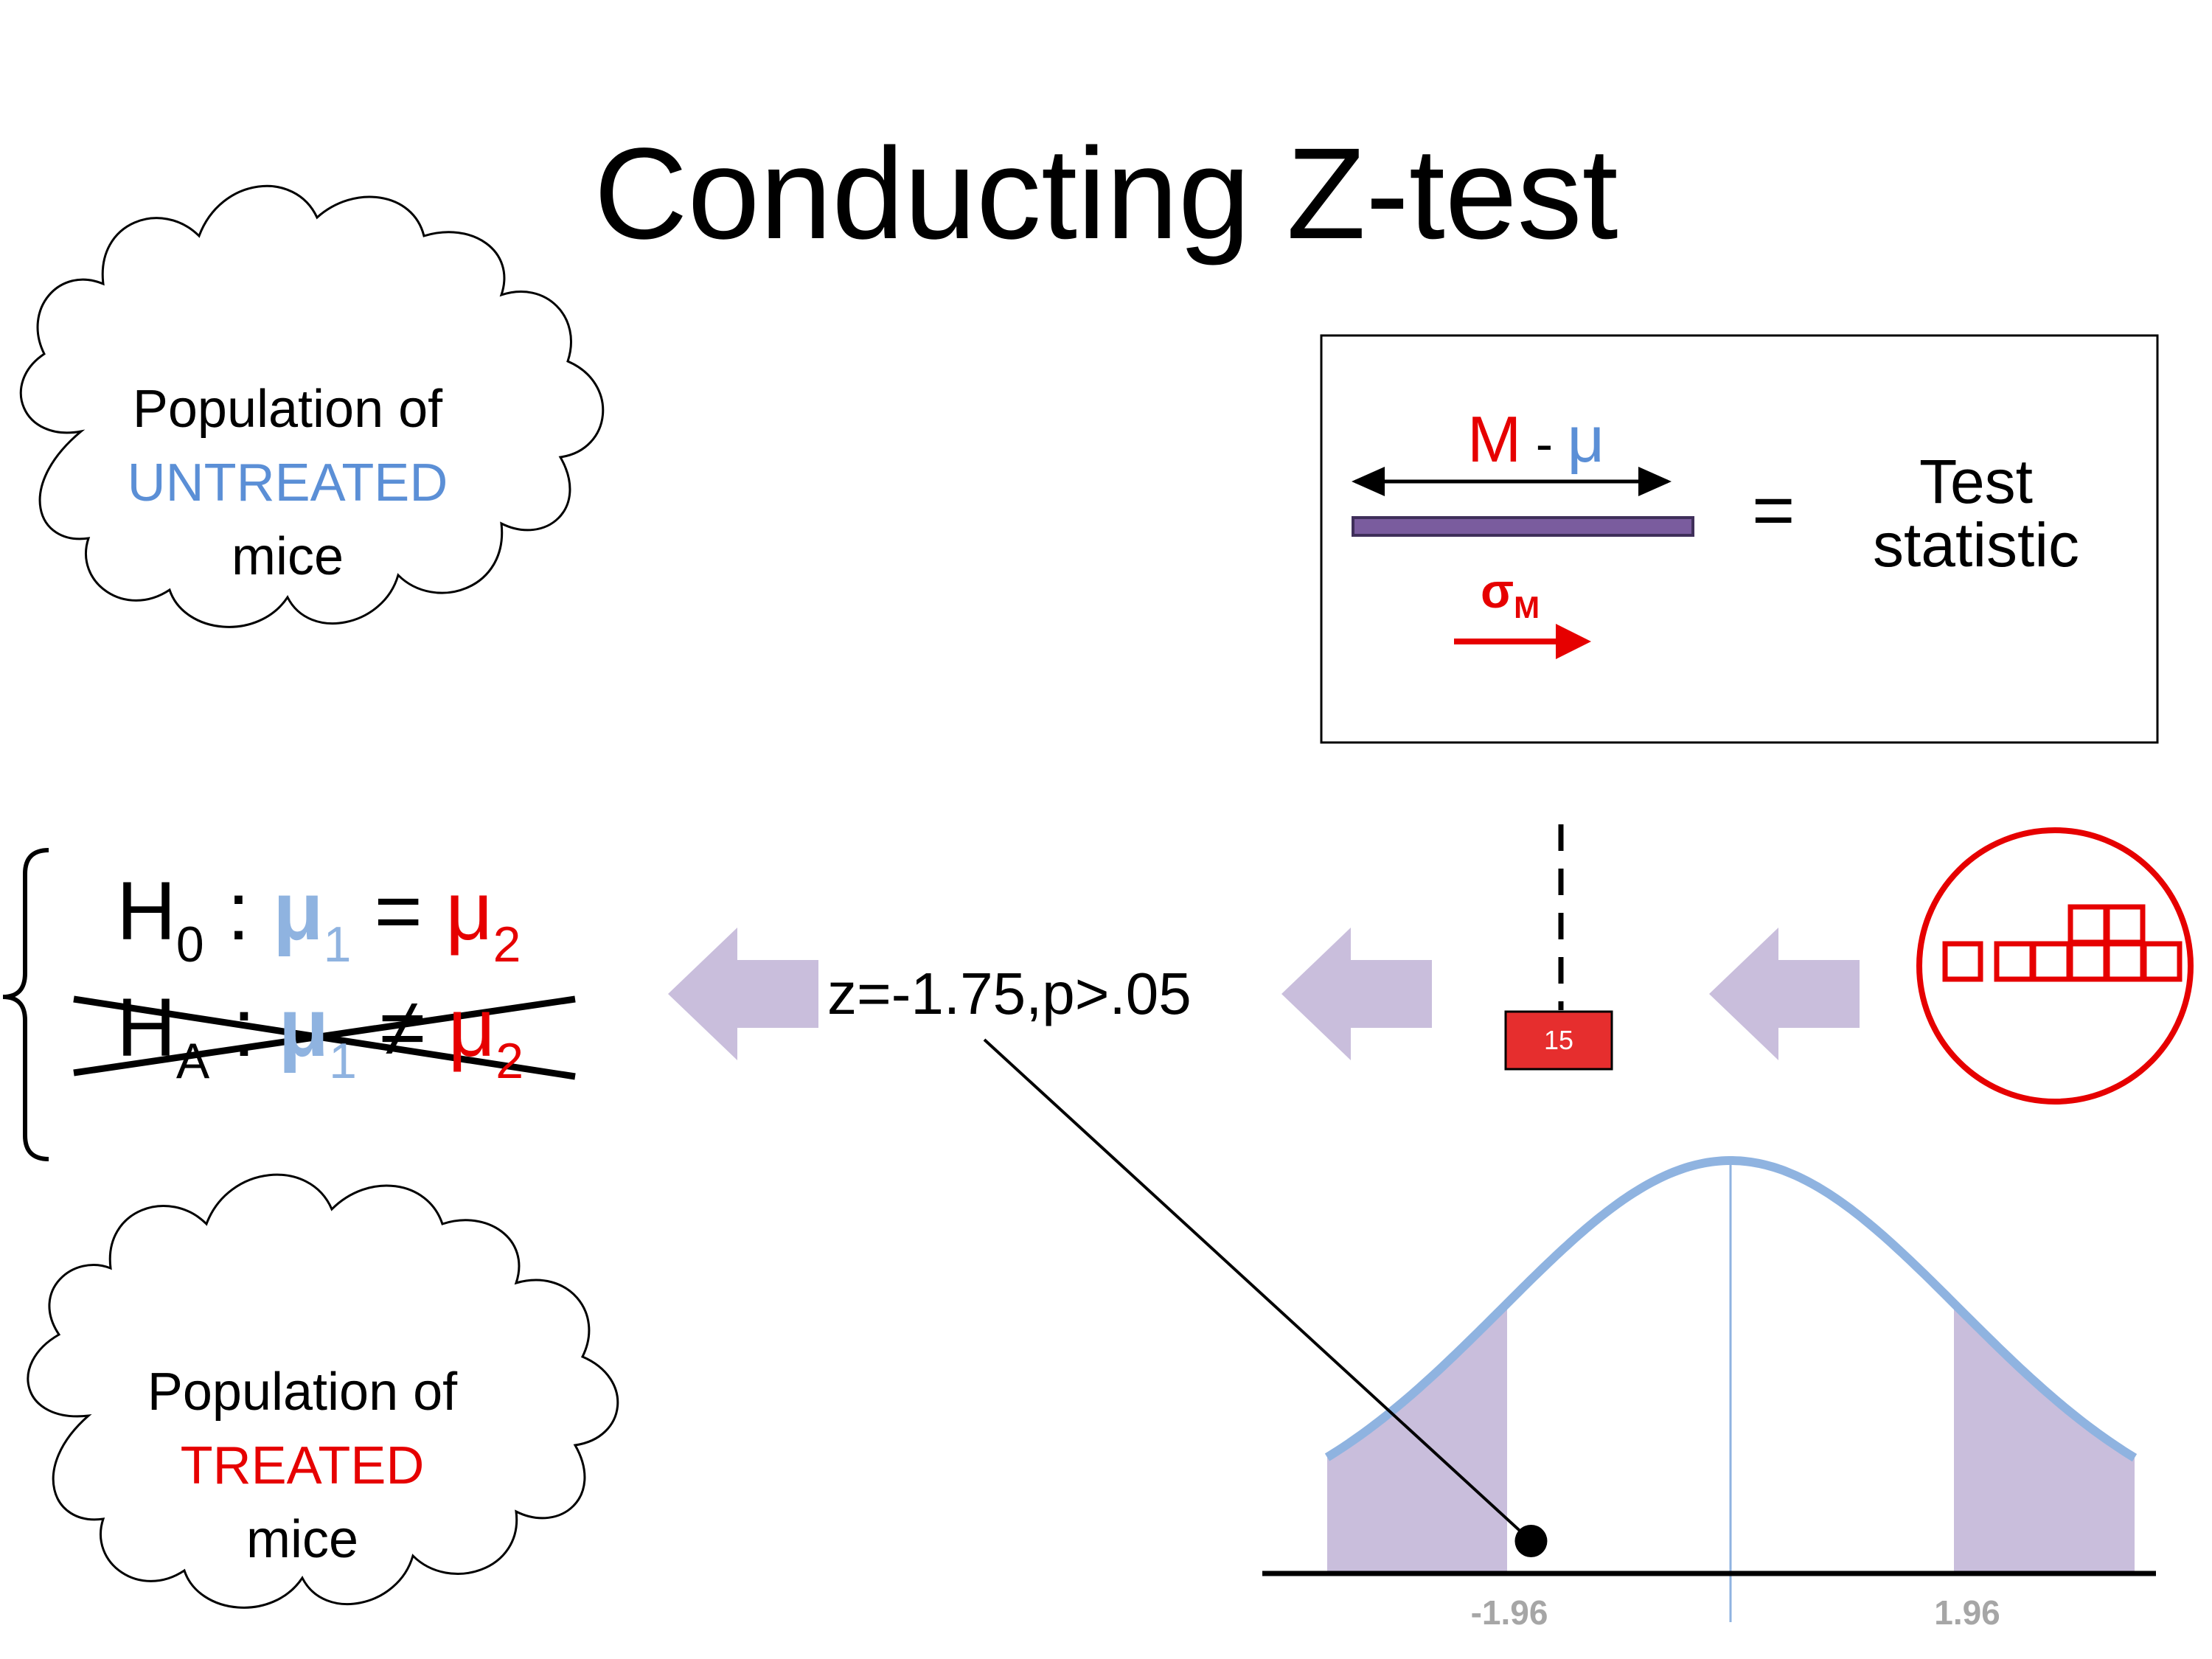  I want to click on cloud-untreated-line2: UNTREATED, so click(287, 482).